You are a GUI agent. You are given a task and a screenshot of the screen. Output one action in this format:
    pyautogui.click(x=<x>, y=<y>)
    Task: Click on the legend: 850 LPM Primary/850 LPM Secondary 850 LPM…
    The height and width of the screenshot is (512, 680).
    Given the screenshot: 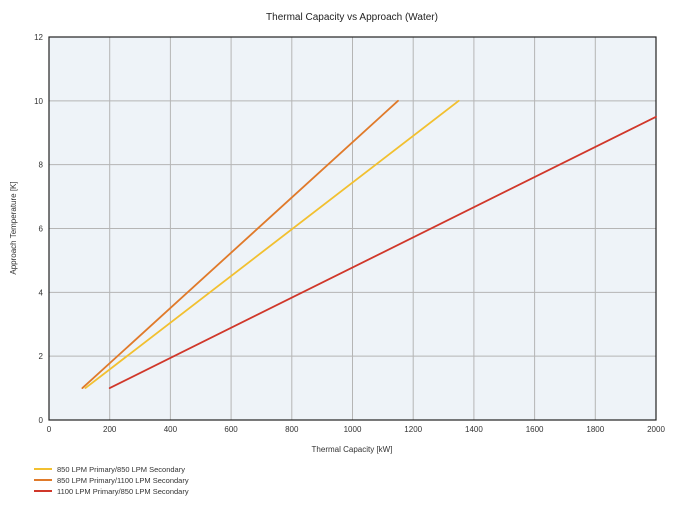 What is the action you would take?
    pyautogui.click(x=111, y=480)
    